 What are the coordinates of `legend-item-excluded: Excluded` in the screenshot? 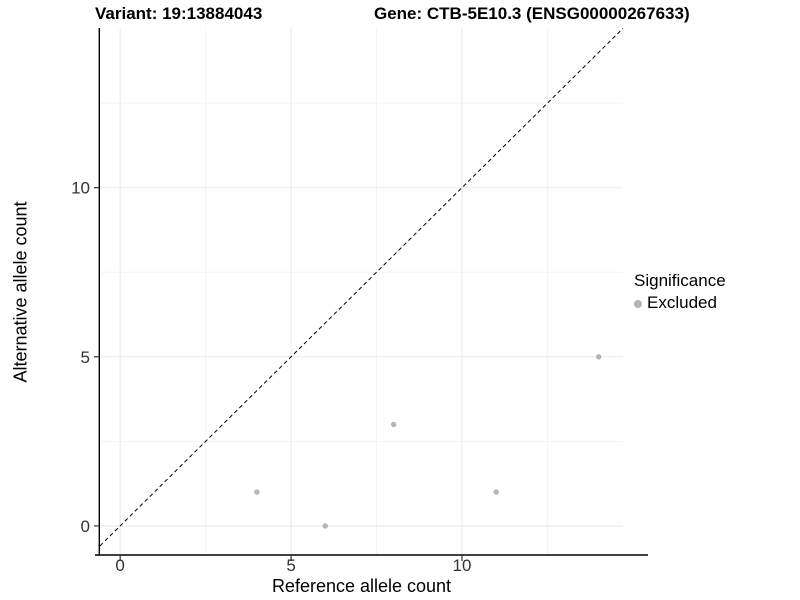 It's located at (680, 303).